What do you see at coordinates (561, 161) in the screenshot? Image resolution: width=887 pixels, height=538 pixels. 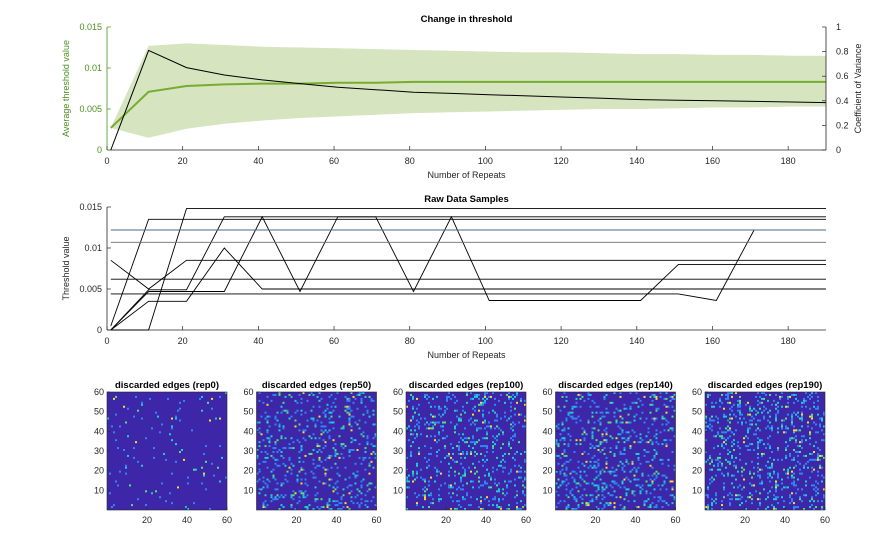 I see `x-tick-label: 120` at bounding box center [561, 161].